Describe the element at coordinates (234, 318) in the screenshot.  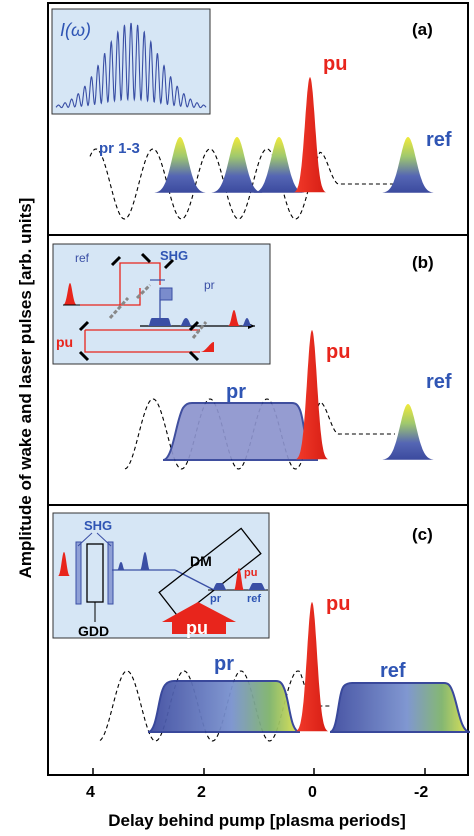
I see `inset-b-pu-pulse` at that location.